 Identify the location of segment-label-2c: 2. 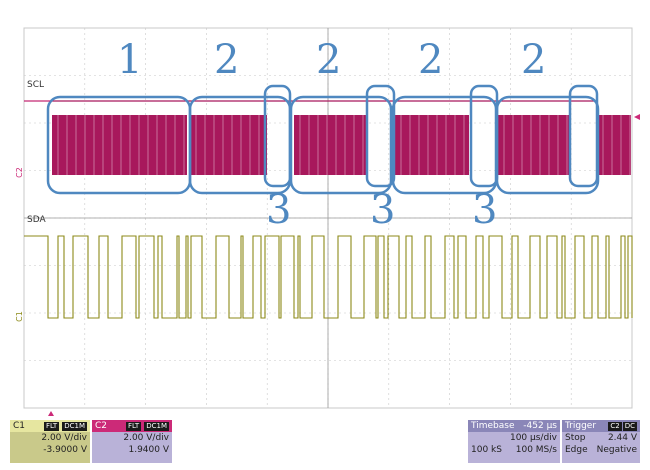
(431, 60).